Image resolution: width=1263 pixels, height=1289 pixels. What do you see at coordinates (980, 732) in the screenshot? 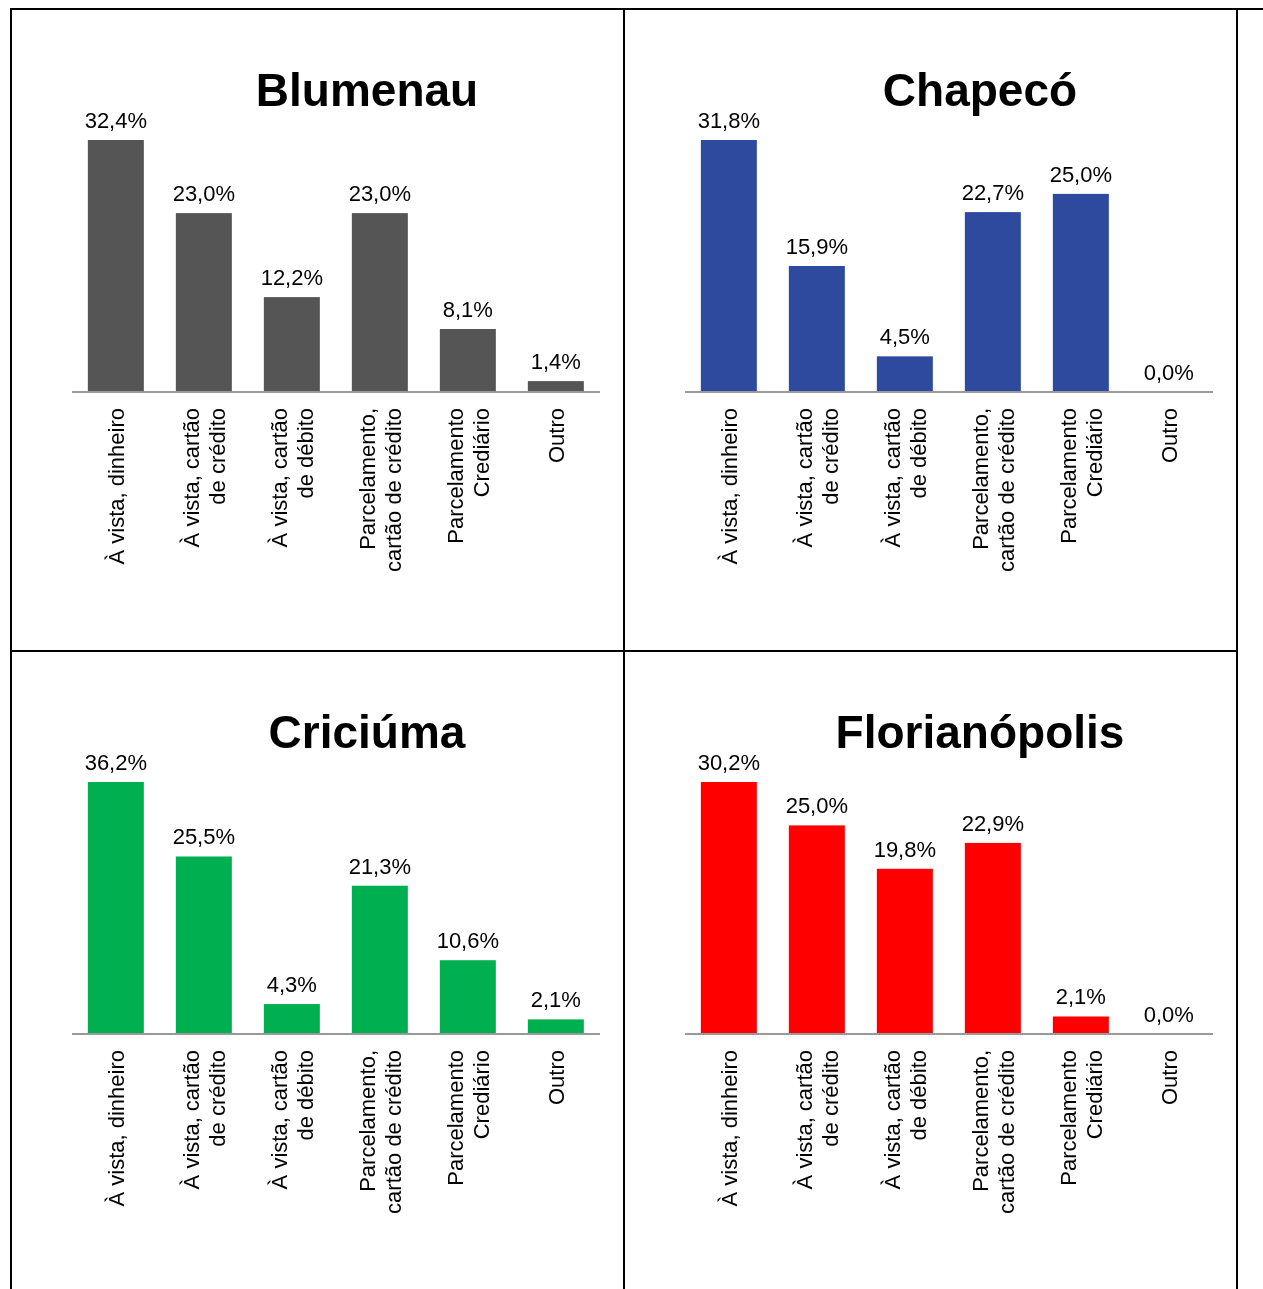
I see `chart-title: Florianópolis` at bounding box center [980, 732].